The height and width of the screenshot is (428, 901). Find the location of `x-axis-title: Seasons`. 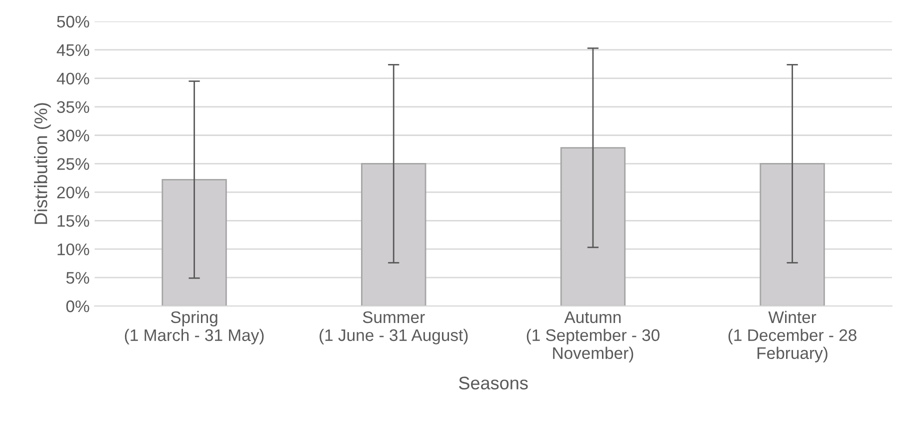

x-axis-title: Seasons is located at coordinates (493, 383).